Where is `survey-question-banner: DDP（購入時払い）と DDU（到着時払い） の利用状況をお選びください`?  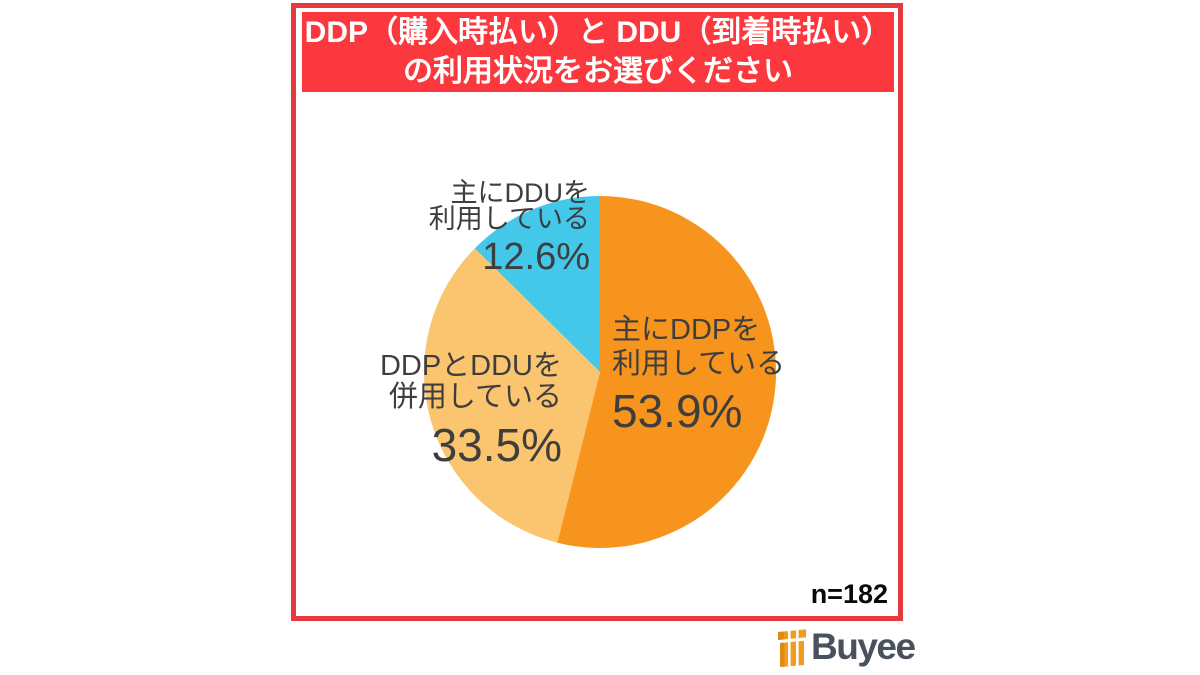 survey-question-banner: DDP（購入時払い）と DDU（到着時払い） の利用状況をお選びください is located at coordinates (598, 52).